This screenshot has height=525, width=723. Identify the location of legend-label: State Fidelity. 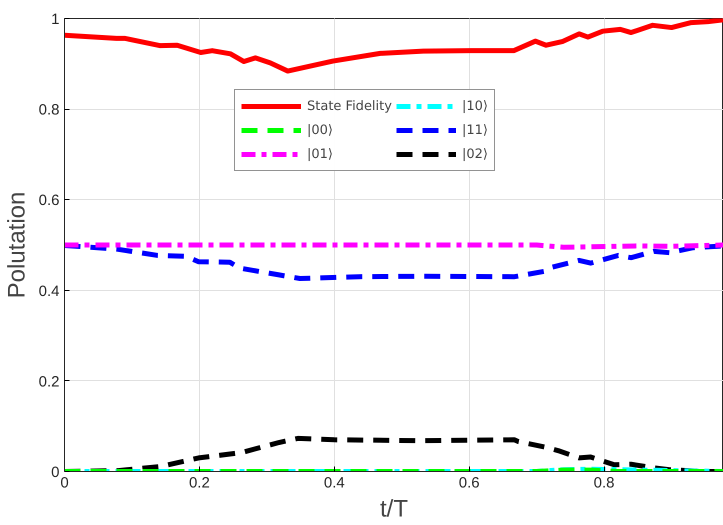
(349, 106).